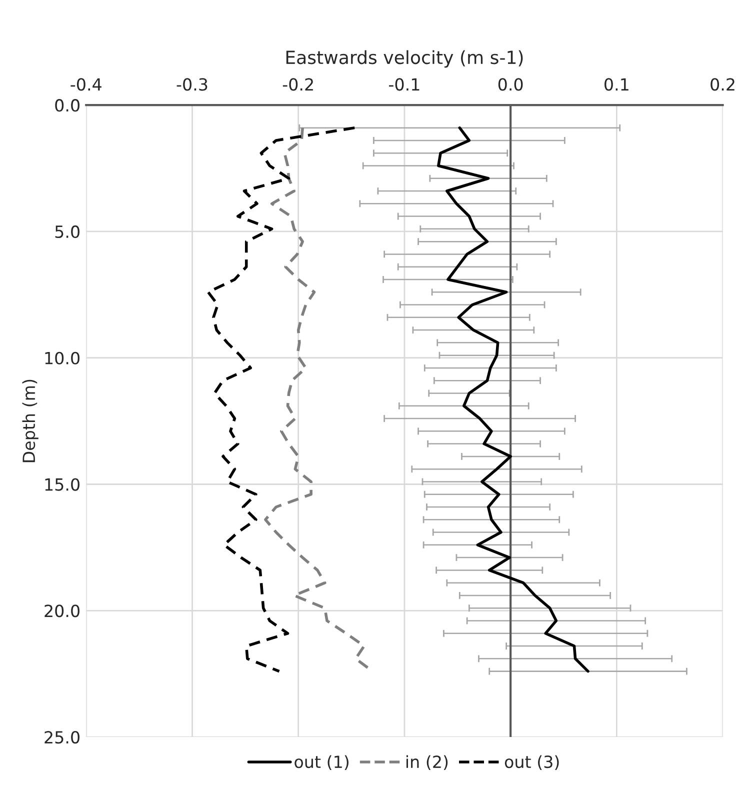  I want to click on x-axis-title: Eastwards velocity (m s-1), so click(404, 59).